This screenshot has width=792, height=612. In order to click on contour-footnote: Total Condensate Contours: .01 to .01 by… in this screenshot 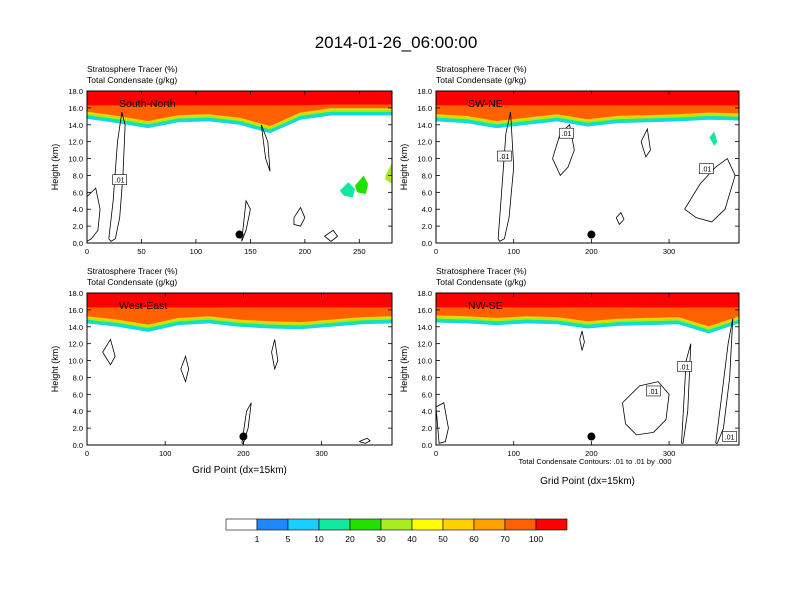, I will do `click(594, 461)`.